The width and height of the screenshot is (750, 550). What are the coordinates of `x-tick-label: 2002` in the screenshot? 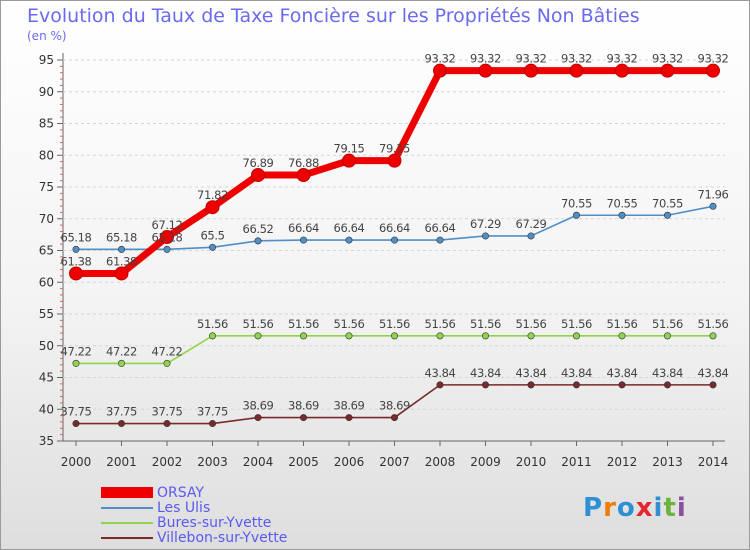 It's located at (167, 462).